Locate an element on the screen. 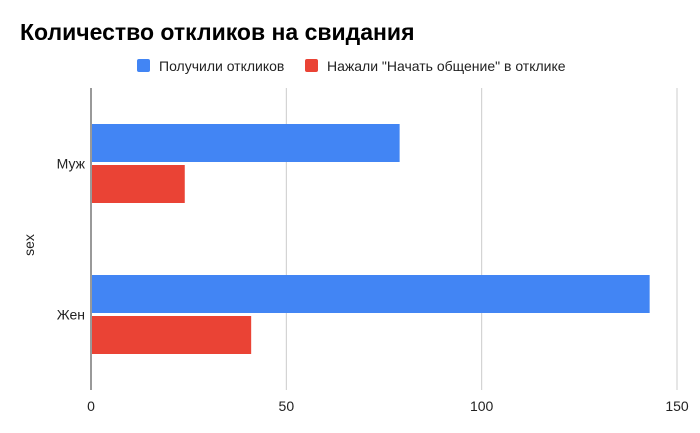 This screenshot has height=433, width=700. x-tick-label: 50 is located at coordinates (287, 406).